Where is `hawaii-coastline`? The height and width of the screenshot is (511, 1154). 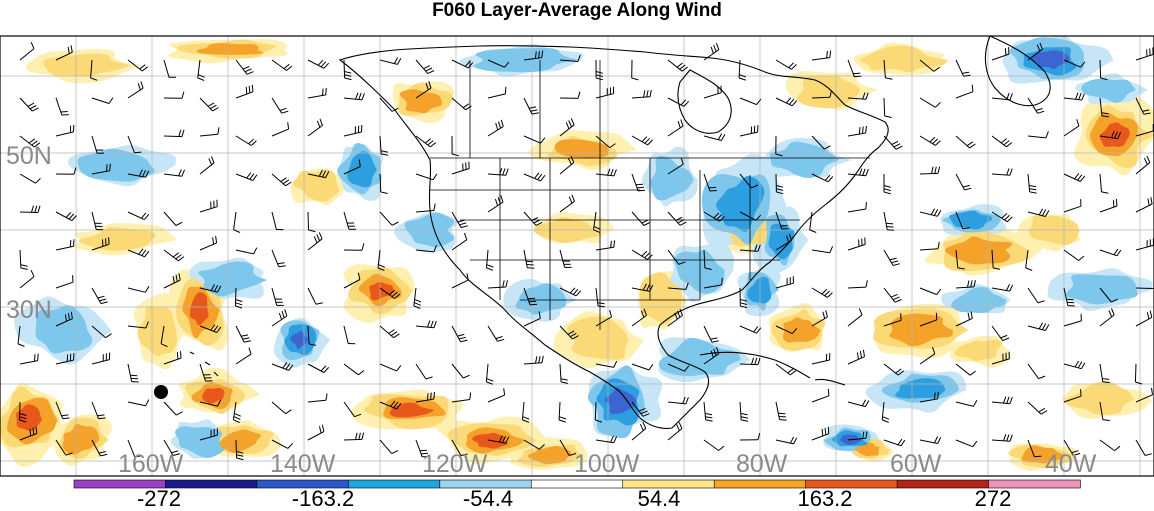 hawaii-coastline is located at coordinates (204, 364).